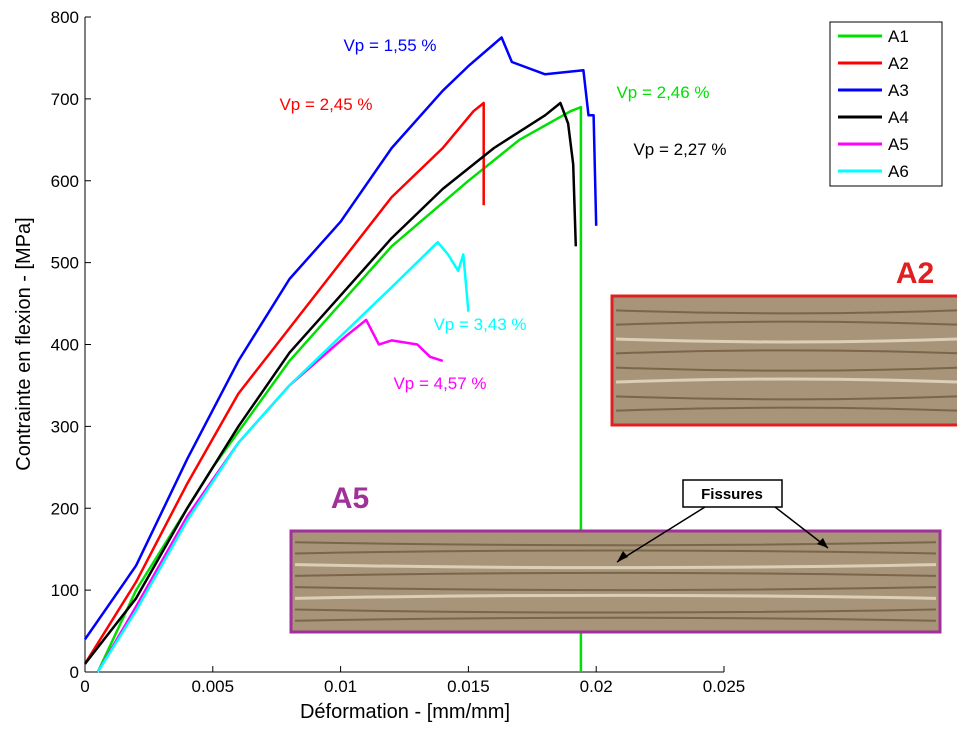 The width and height of the screenshot is (957, 732). What do you see at coordinates (65, 181) in the screenshot?
I see `y-tick-label: 600` at bounding box center [65, 181].